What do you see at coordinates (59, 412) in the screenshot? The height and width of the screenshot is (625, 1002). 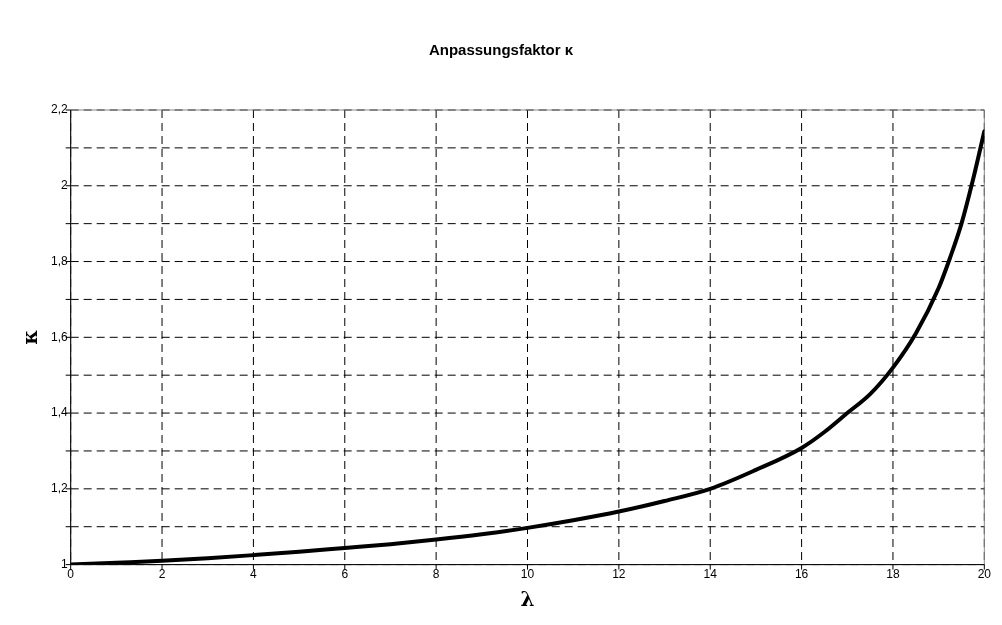 I see `y-tick-label: 1,4` at bounding box center [59, 412].